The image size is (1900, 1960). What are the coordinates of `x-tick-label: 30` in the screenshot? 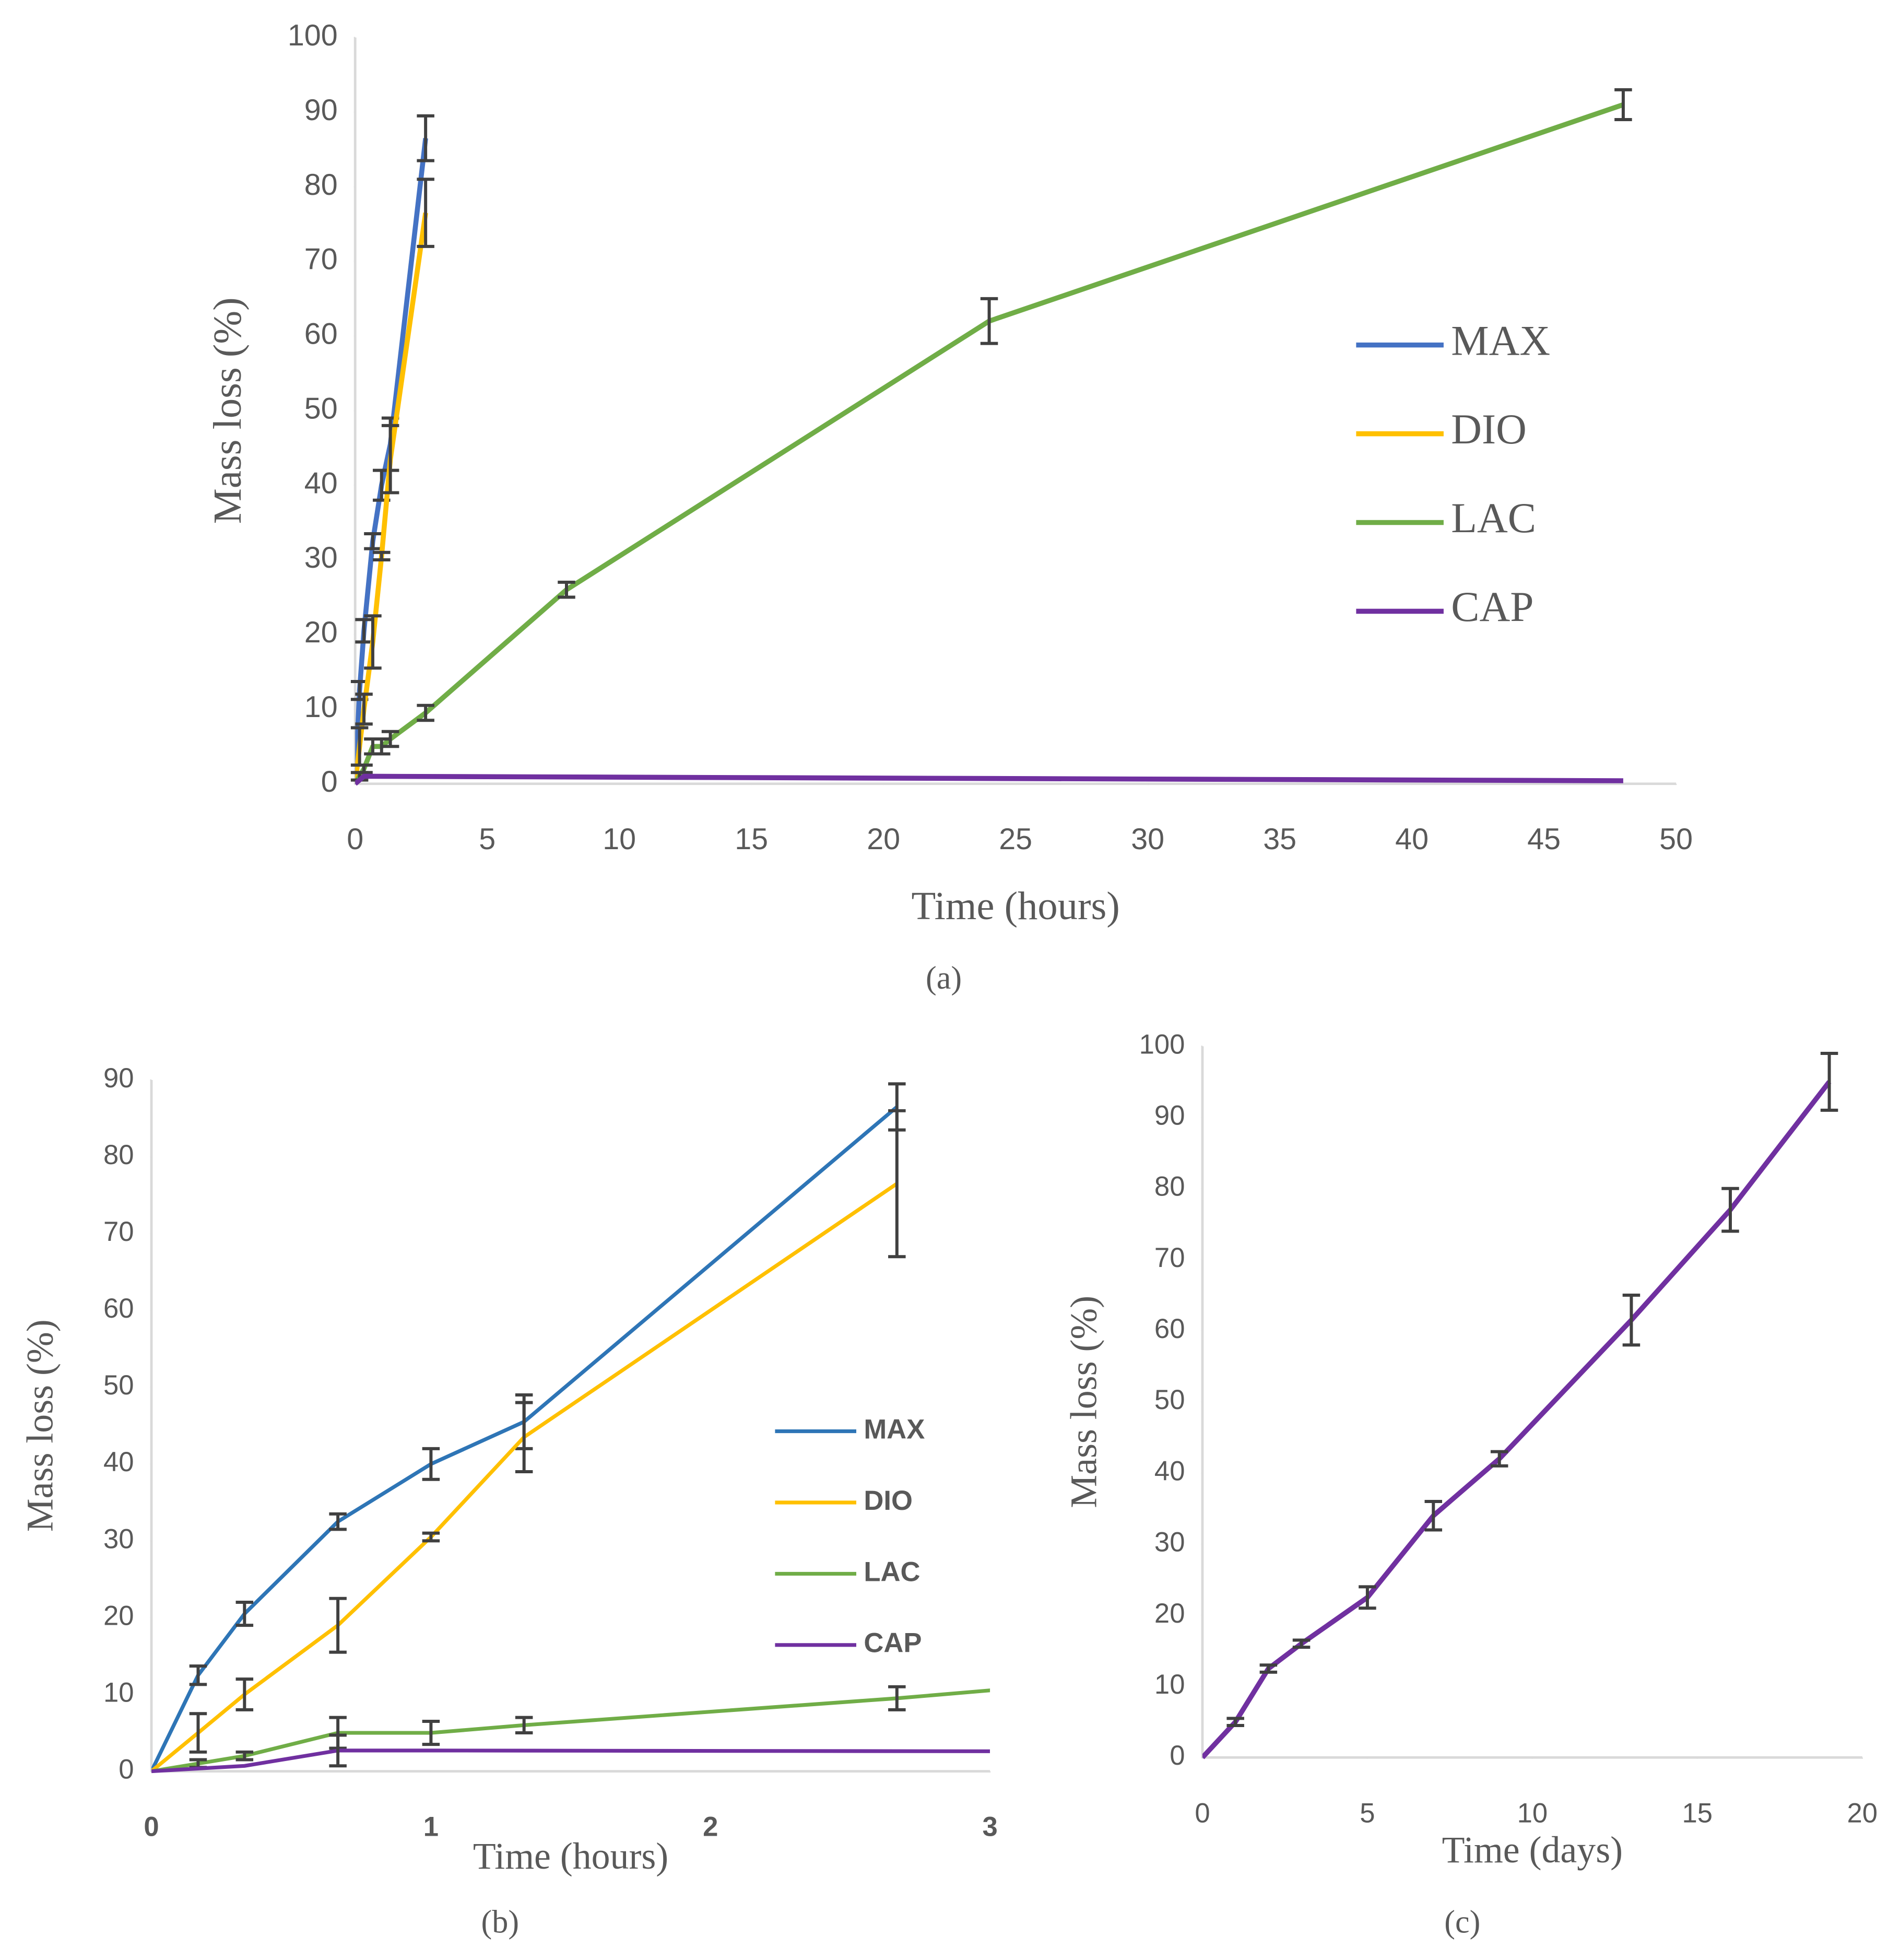 It's located at (1147, 839).